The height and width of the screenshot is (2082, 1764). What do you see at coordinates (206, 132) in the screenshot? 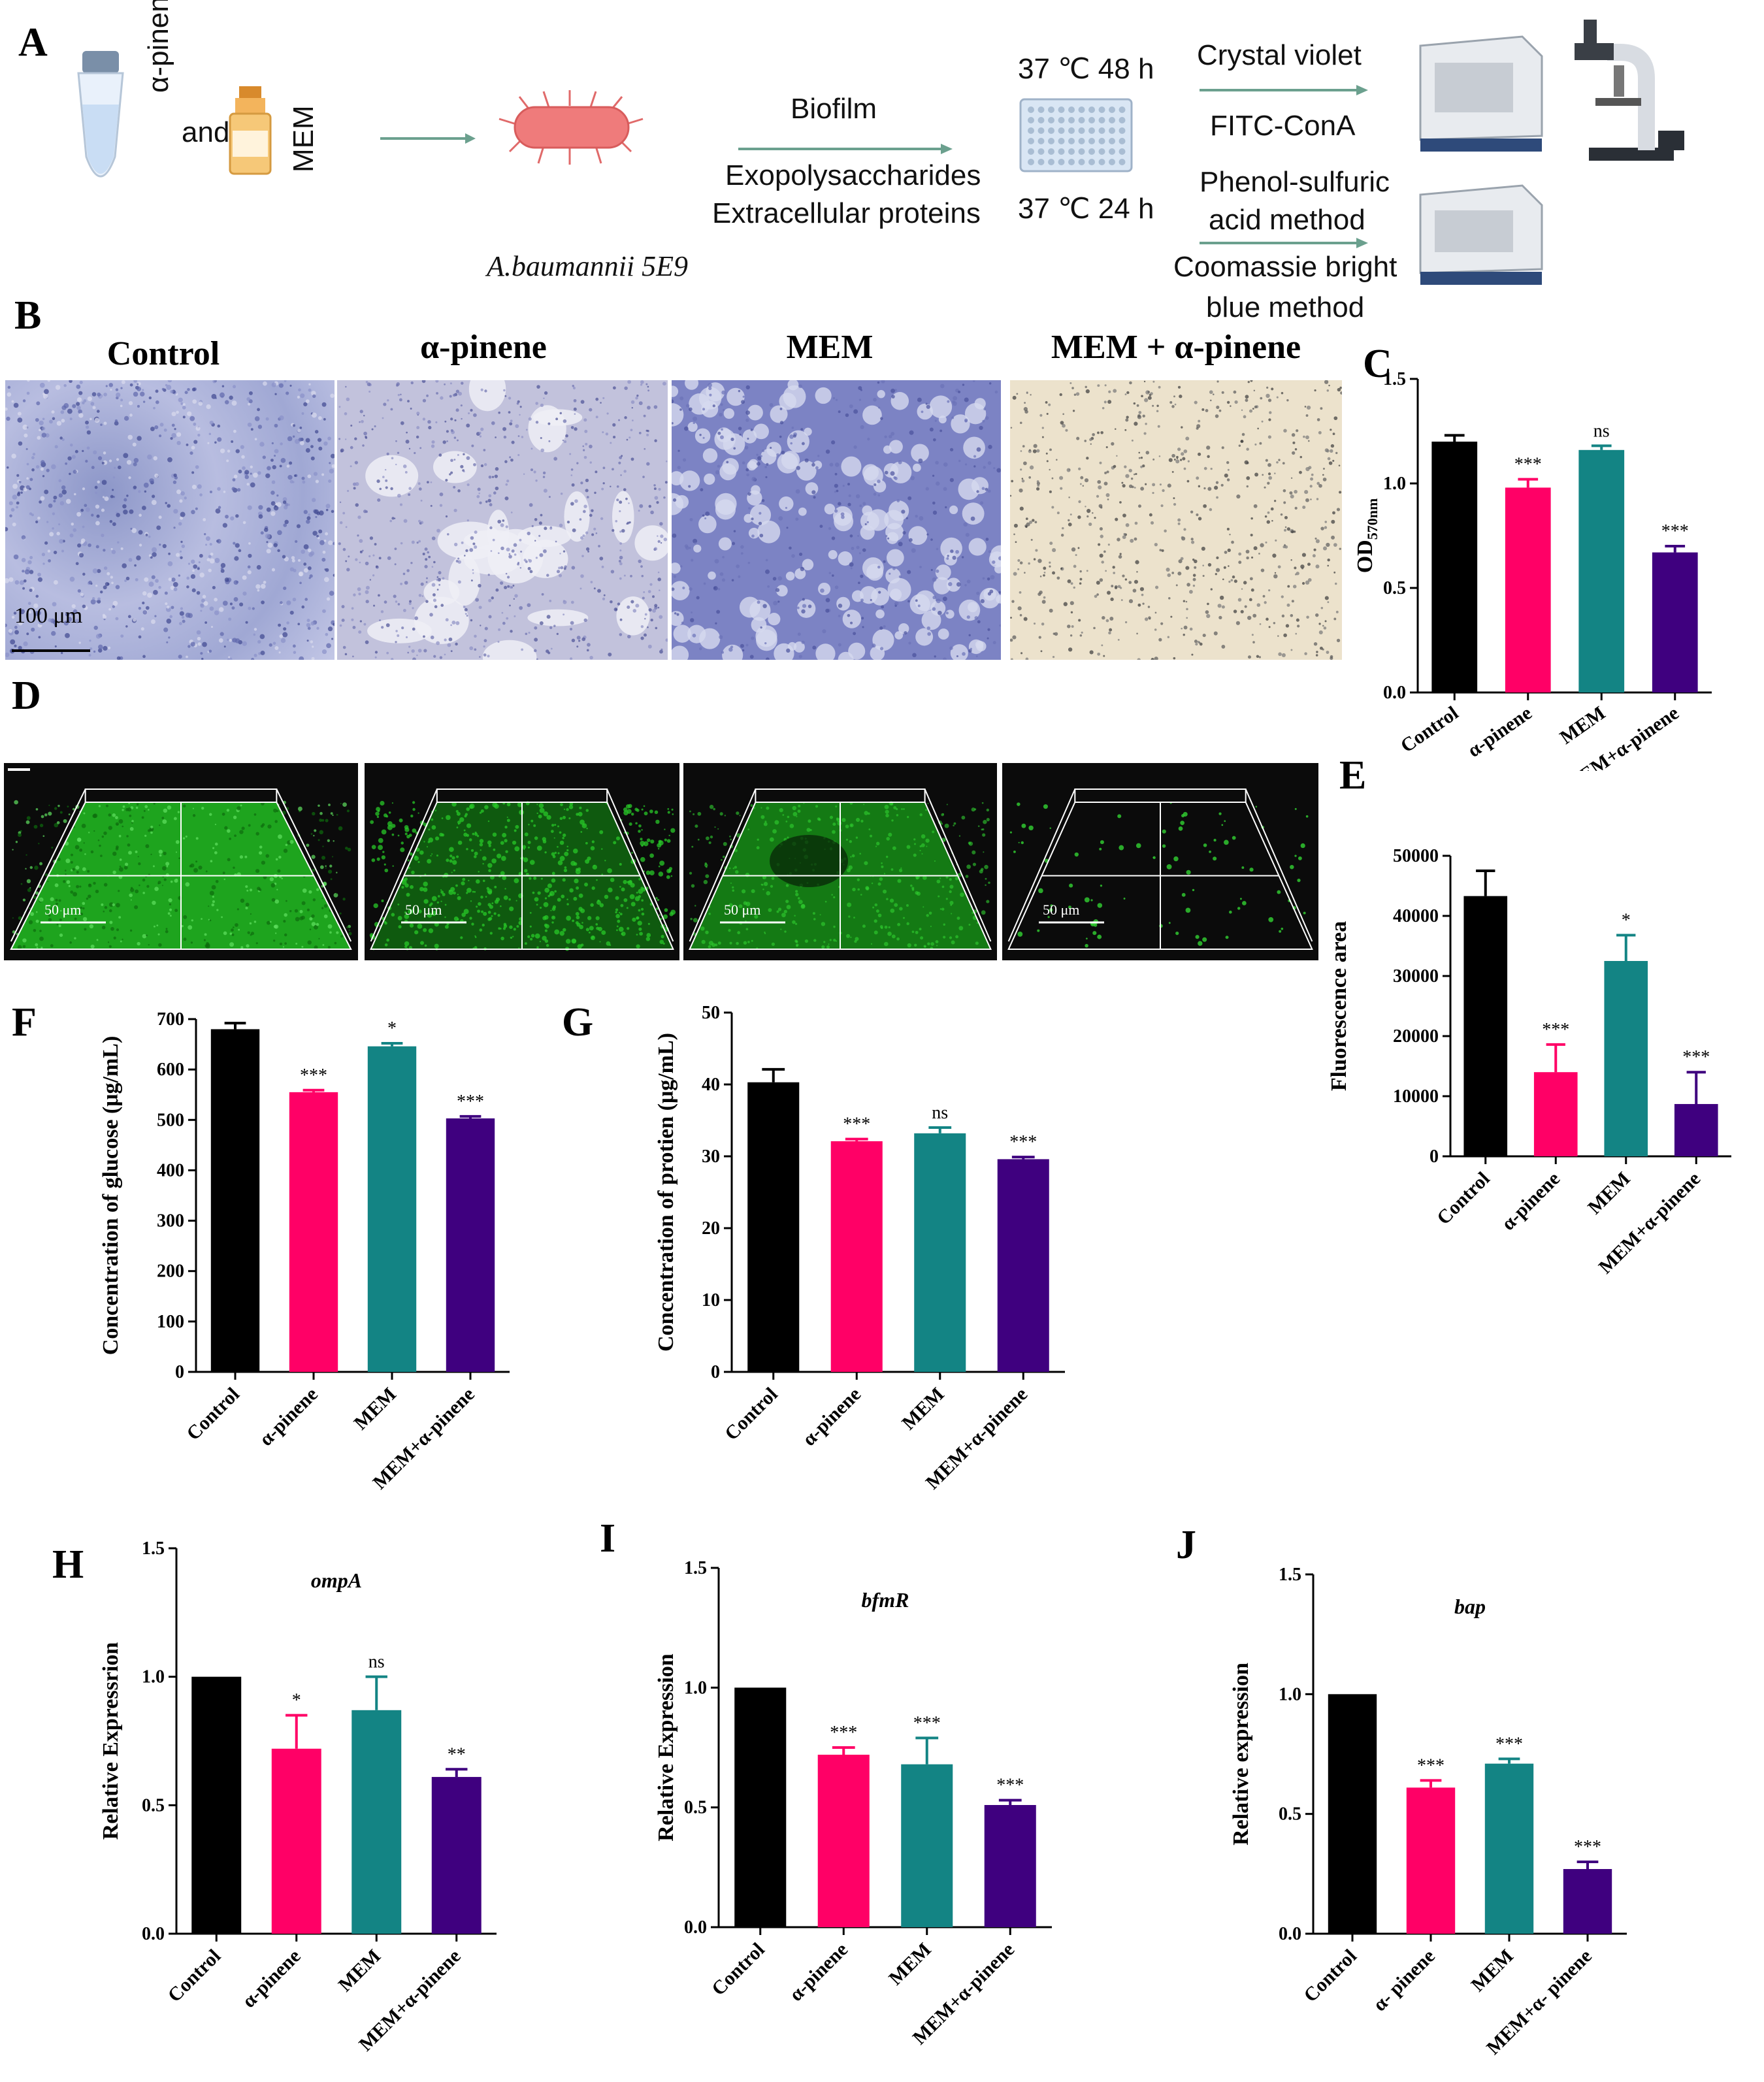
I see `and-label: and` at bounding box center [206, 132].